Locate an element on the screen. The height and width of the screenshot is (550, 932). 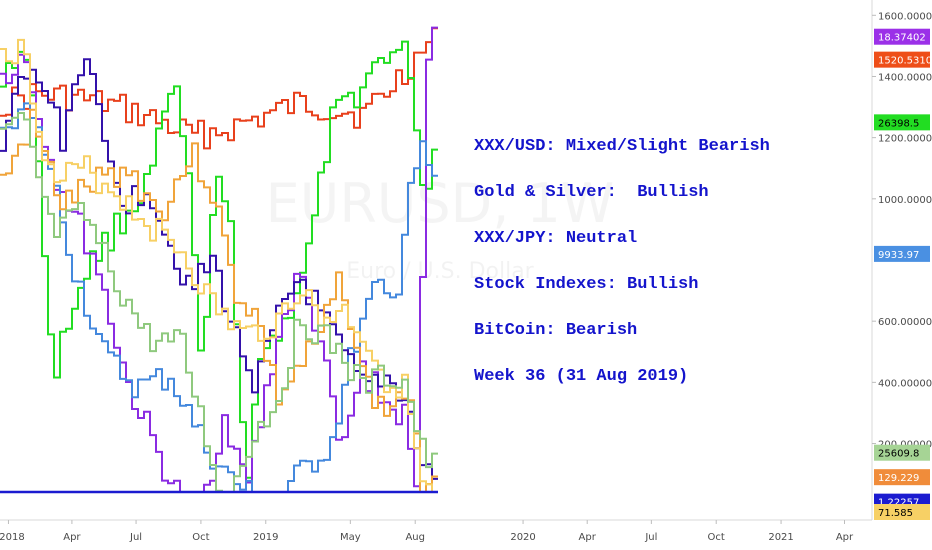
annotation-week: Week 36 (31 Aug 2019) is located at coordinates (581, 376).